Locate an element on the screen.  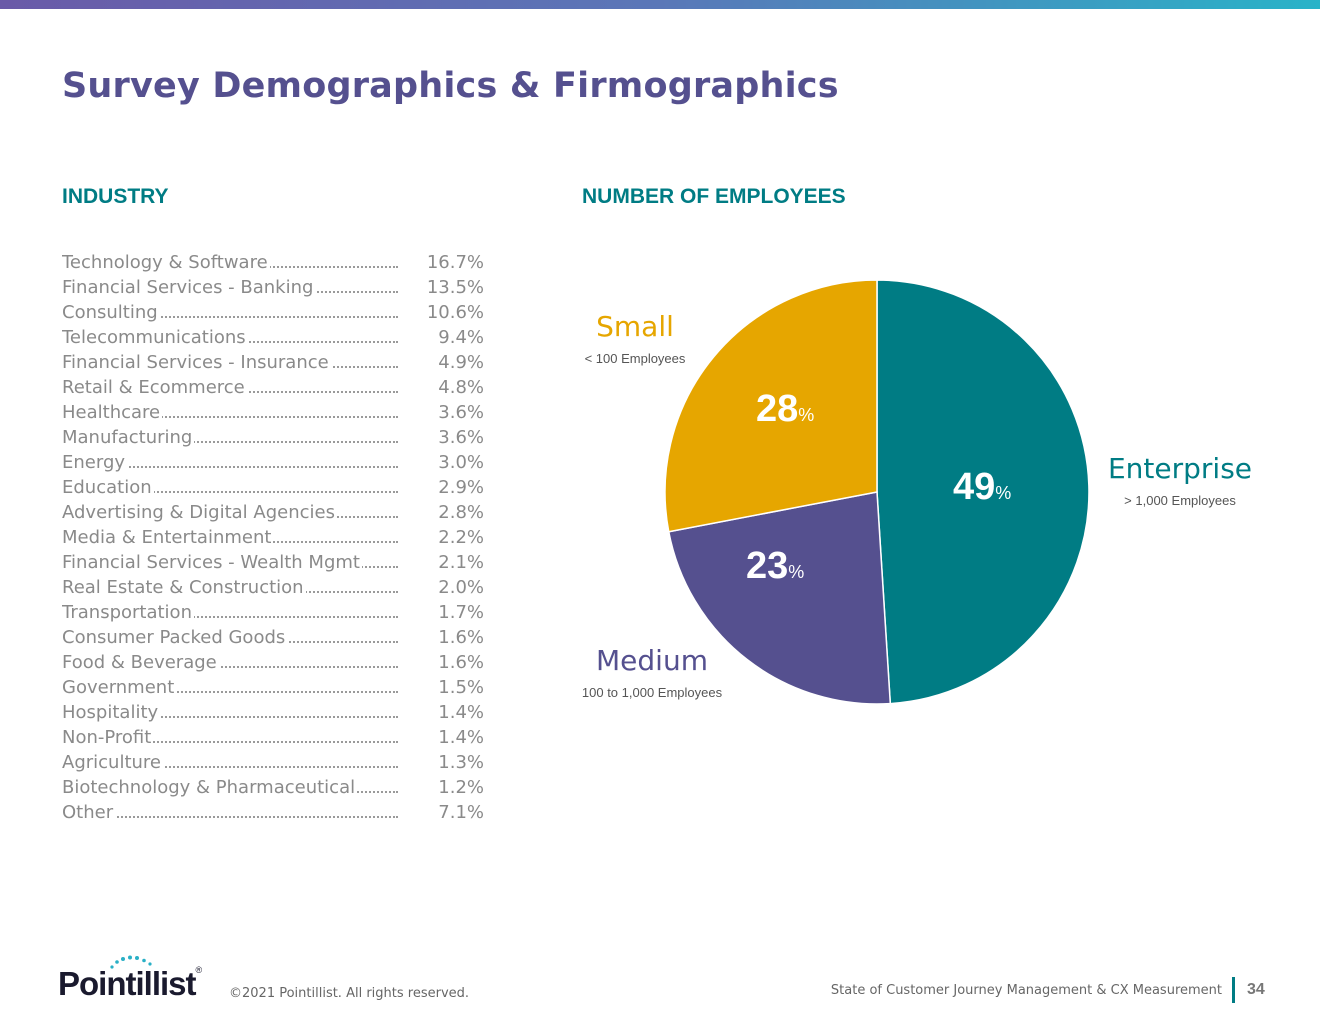
industry-row: Media & Entertainment 2.2% is located at coordinates (273, 537).